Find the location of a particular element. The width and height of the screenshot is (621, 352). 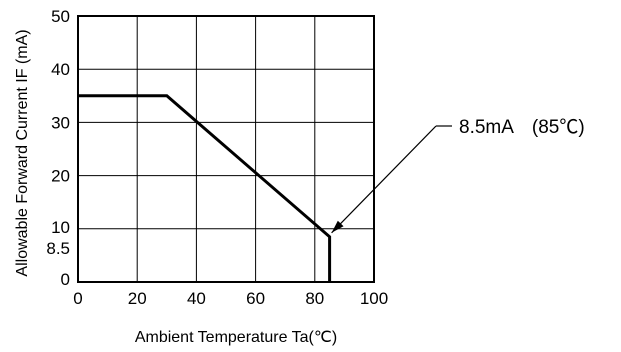

x-tick-label: 20 is located at coordinates (137, 298).